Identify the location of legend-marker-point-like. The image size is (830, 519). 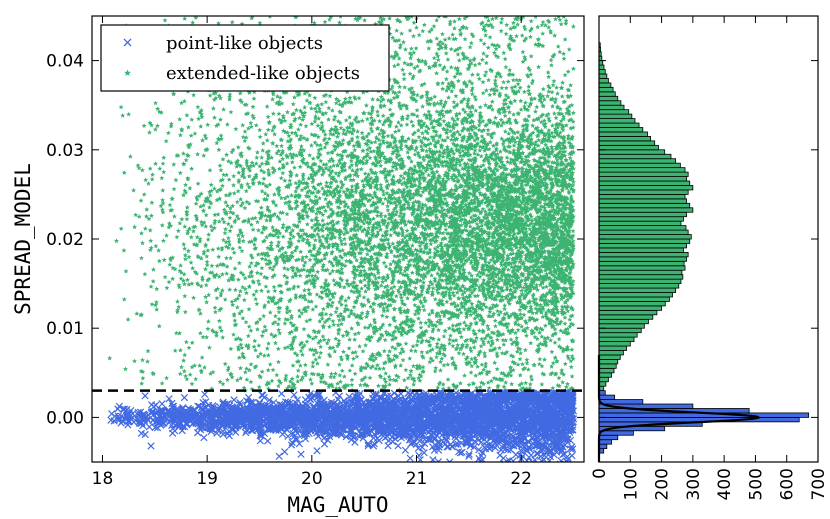
(127, 42).